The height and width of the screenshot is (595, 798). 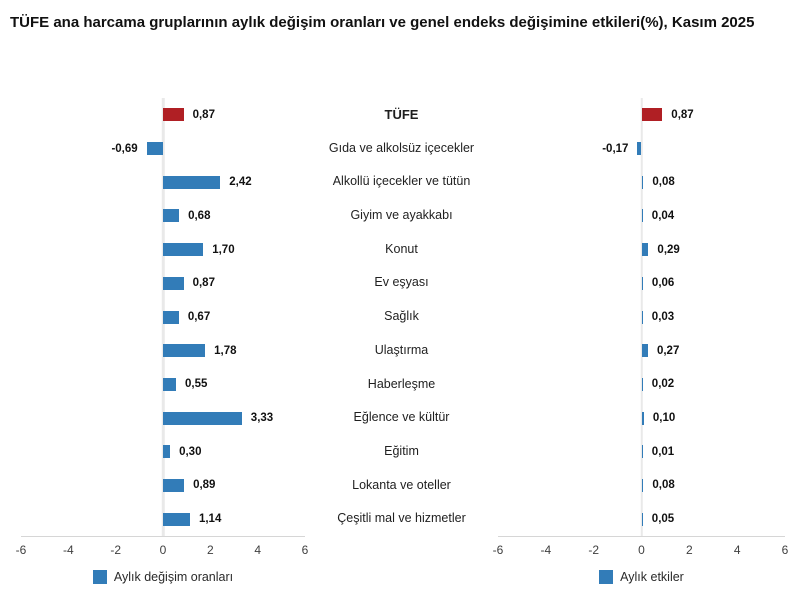 I want to click on category-label-giyim-ve-ayakkab-: Giyim ve ayakkabı, so click(x=401, y=215).